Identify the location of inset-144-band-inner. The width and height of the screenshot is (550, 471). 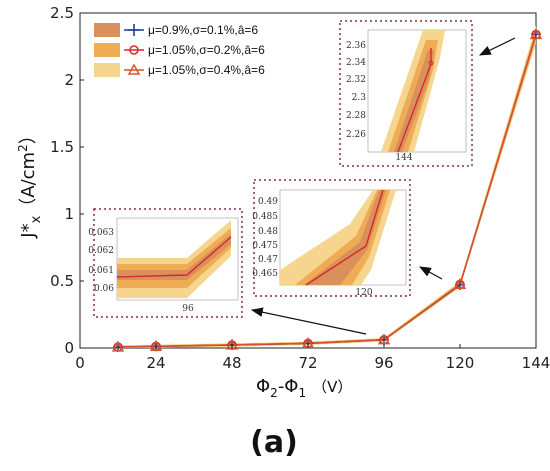
(414, 101).